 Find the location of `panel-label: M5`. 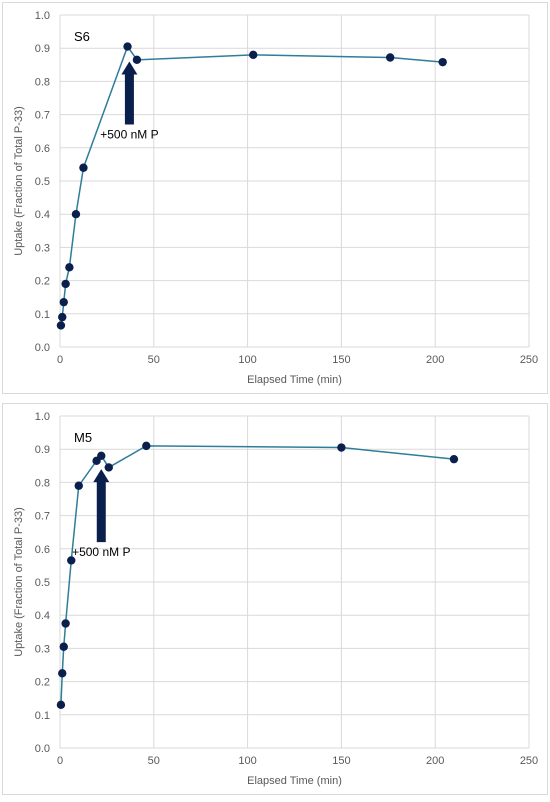

panel-label: M5 is located at coordinates (83, 437).